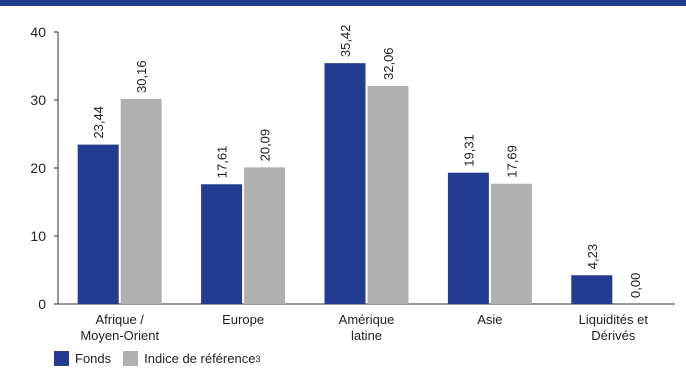  I want to click on legend: Fonds Indice de référence 3, so click(163, 358).